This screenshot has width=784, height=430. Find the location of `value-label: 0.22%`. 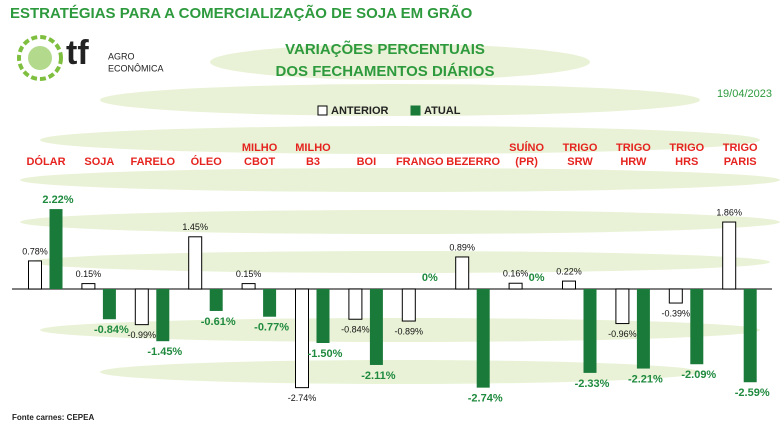

value-label: 0.22% is located at coordinates (569, 271).